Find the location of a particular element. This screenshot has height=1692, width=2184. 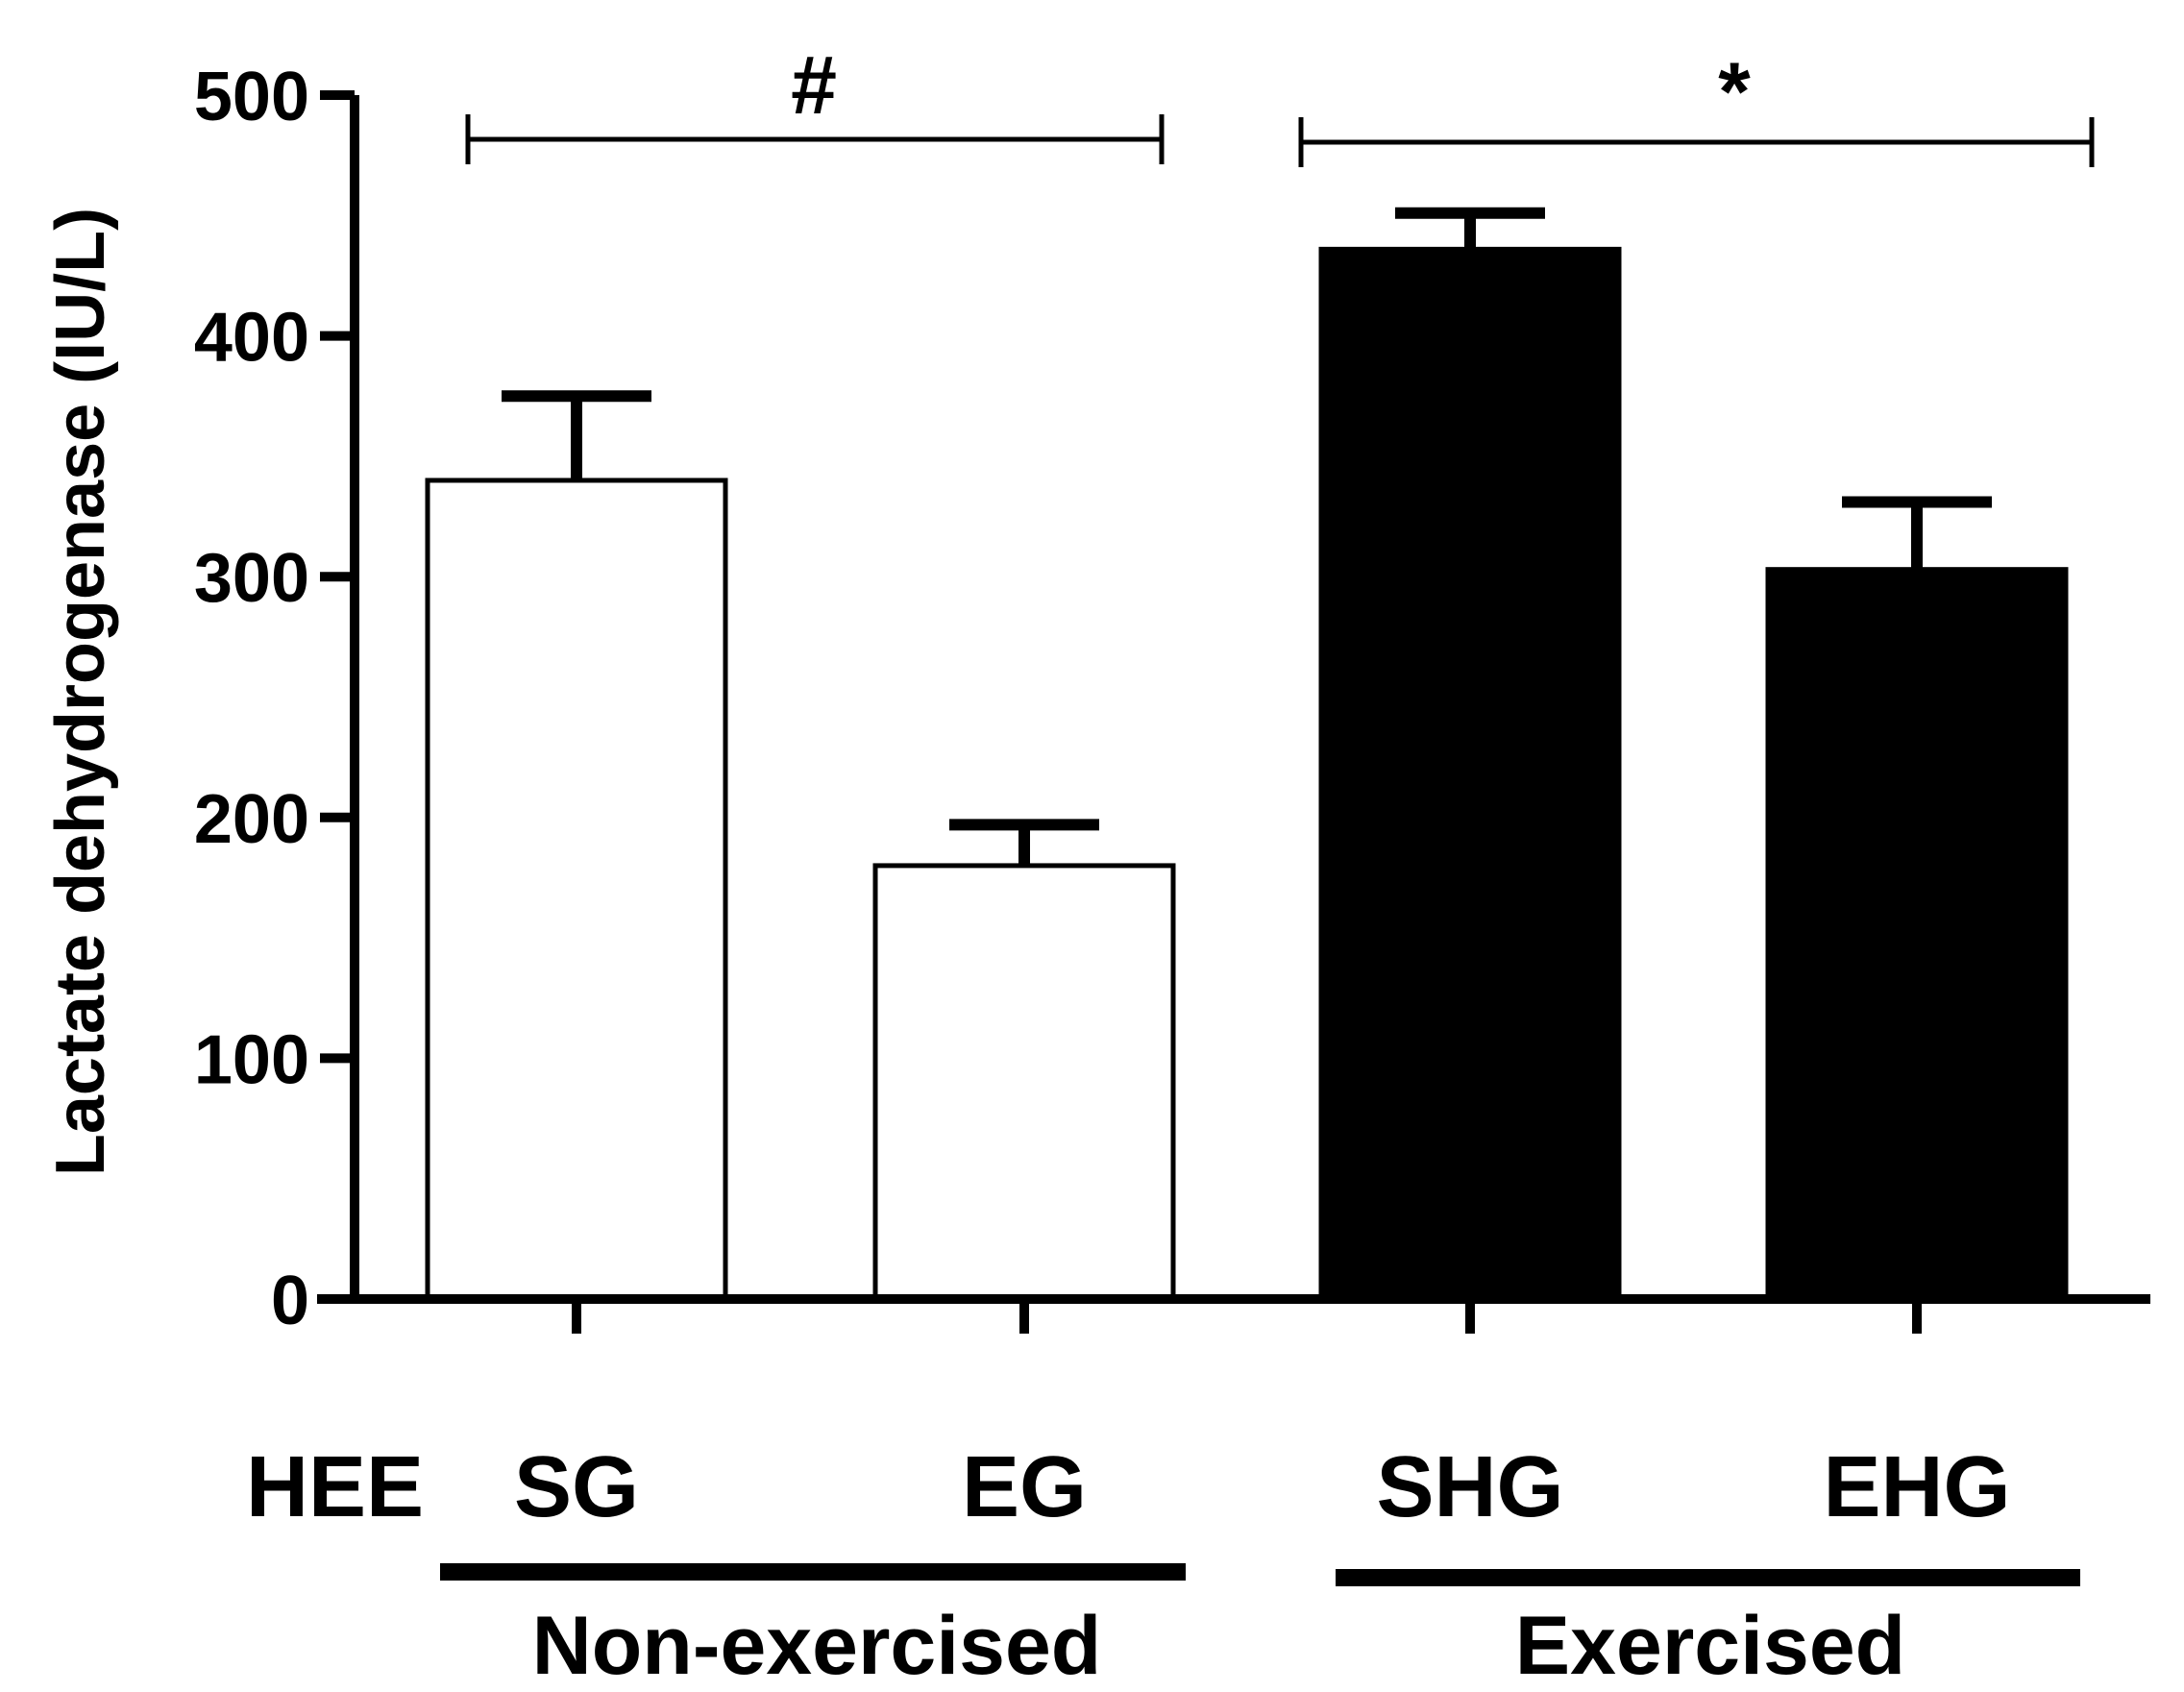

x-tick-label: EHG is located at coordinates (1916, 1487).